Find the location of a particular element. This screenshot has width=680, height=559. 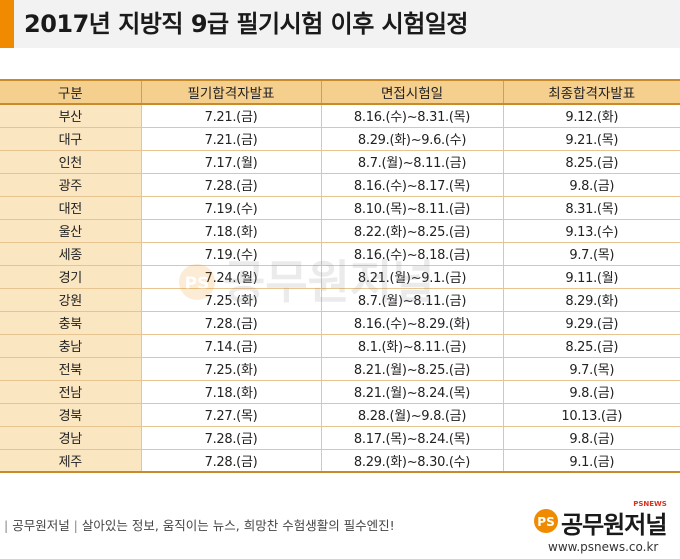

cell-region: 세종 is located at coordinates (70, 254).